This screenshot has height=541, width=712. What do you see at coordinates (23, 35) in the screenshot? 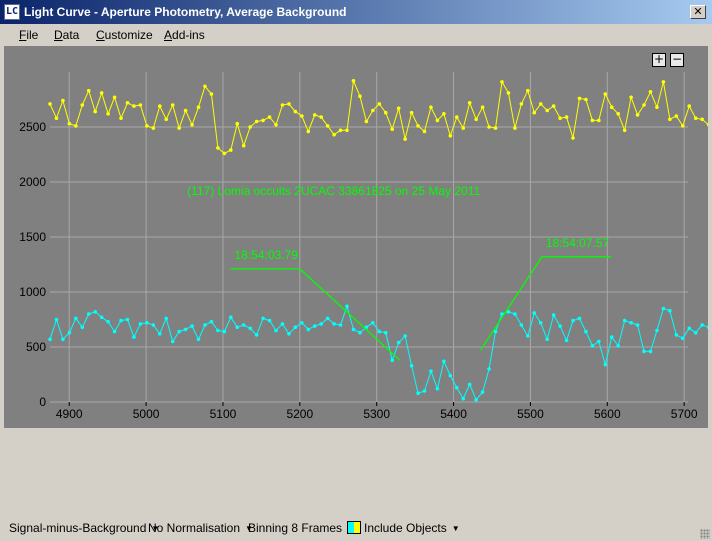
I see `menu-file-mnemonic: F` at bounding box center [23, 35].